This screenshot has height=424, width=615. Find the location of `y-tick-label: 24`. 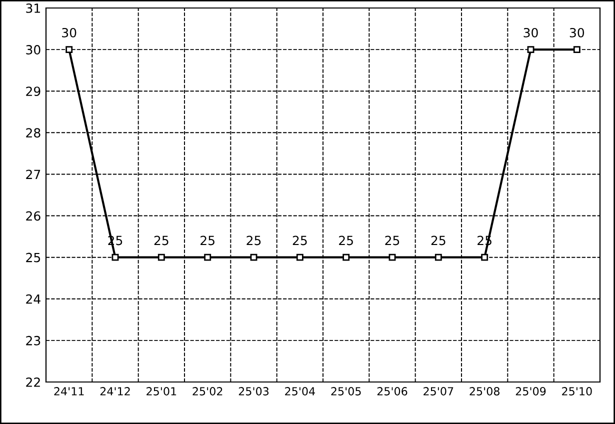

y-tick-label: 24 is located at coordinates (33, 299).